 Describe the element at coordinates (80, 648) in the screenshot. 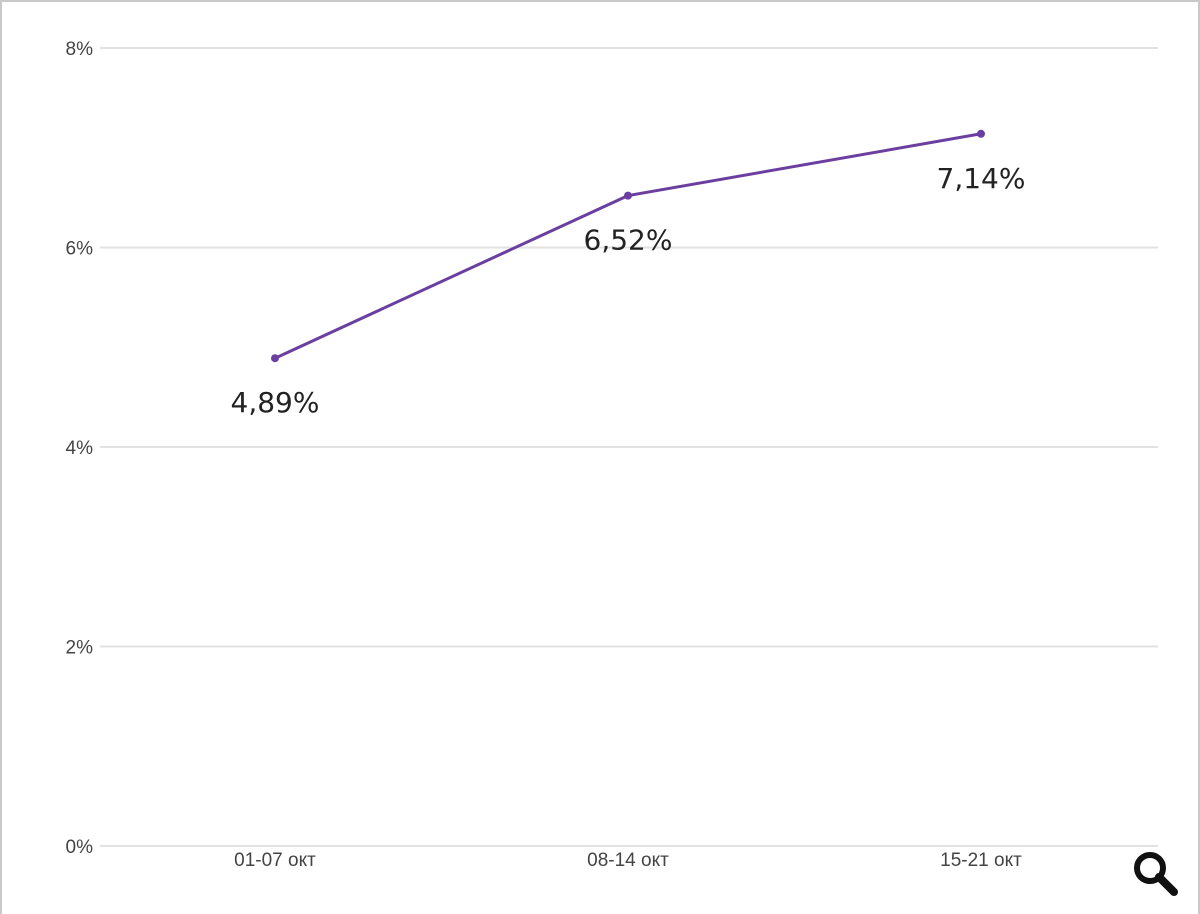

I see `y-tick-label: 2%` at that location.